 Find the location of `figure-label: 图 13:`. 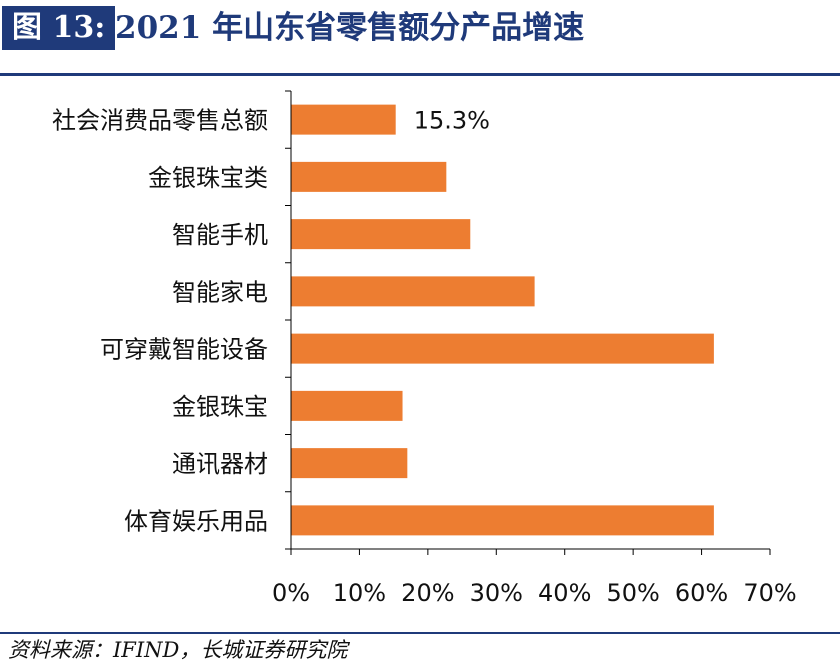

figure-label: 图 13: is located at coordinates (59, 28).